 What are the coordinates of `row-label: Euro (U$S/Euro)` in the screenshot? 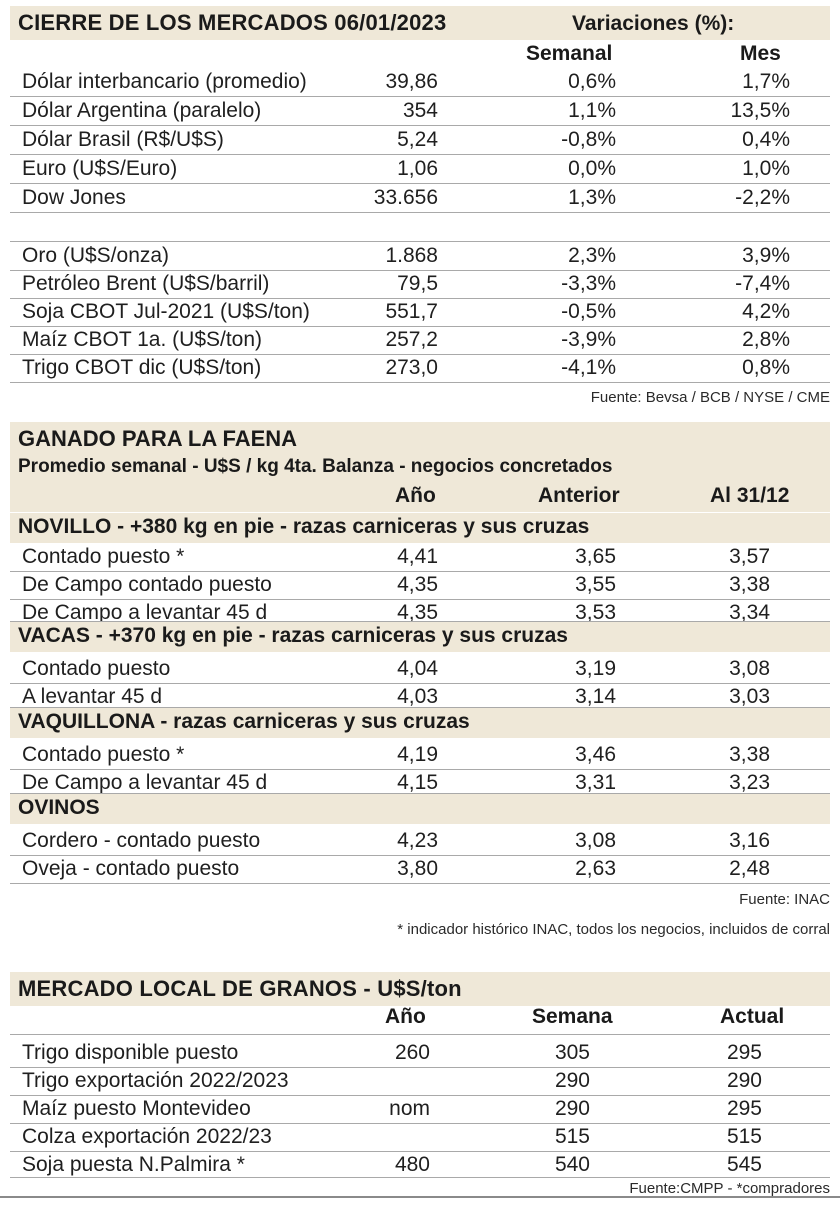 It's located at (100, 168).